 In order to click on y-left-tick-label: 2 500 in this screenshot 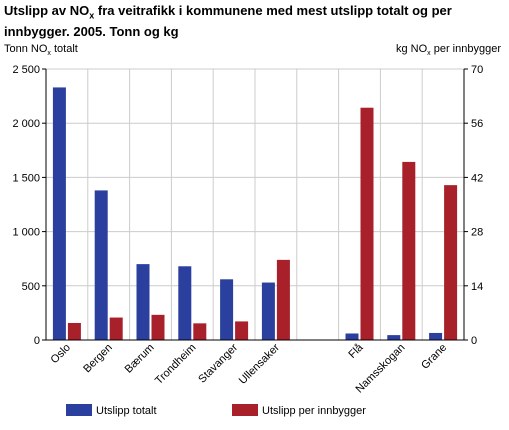, I will do `click(26, 70)`.